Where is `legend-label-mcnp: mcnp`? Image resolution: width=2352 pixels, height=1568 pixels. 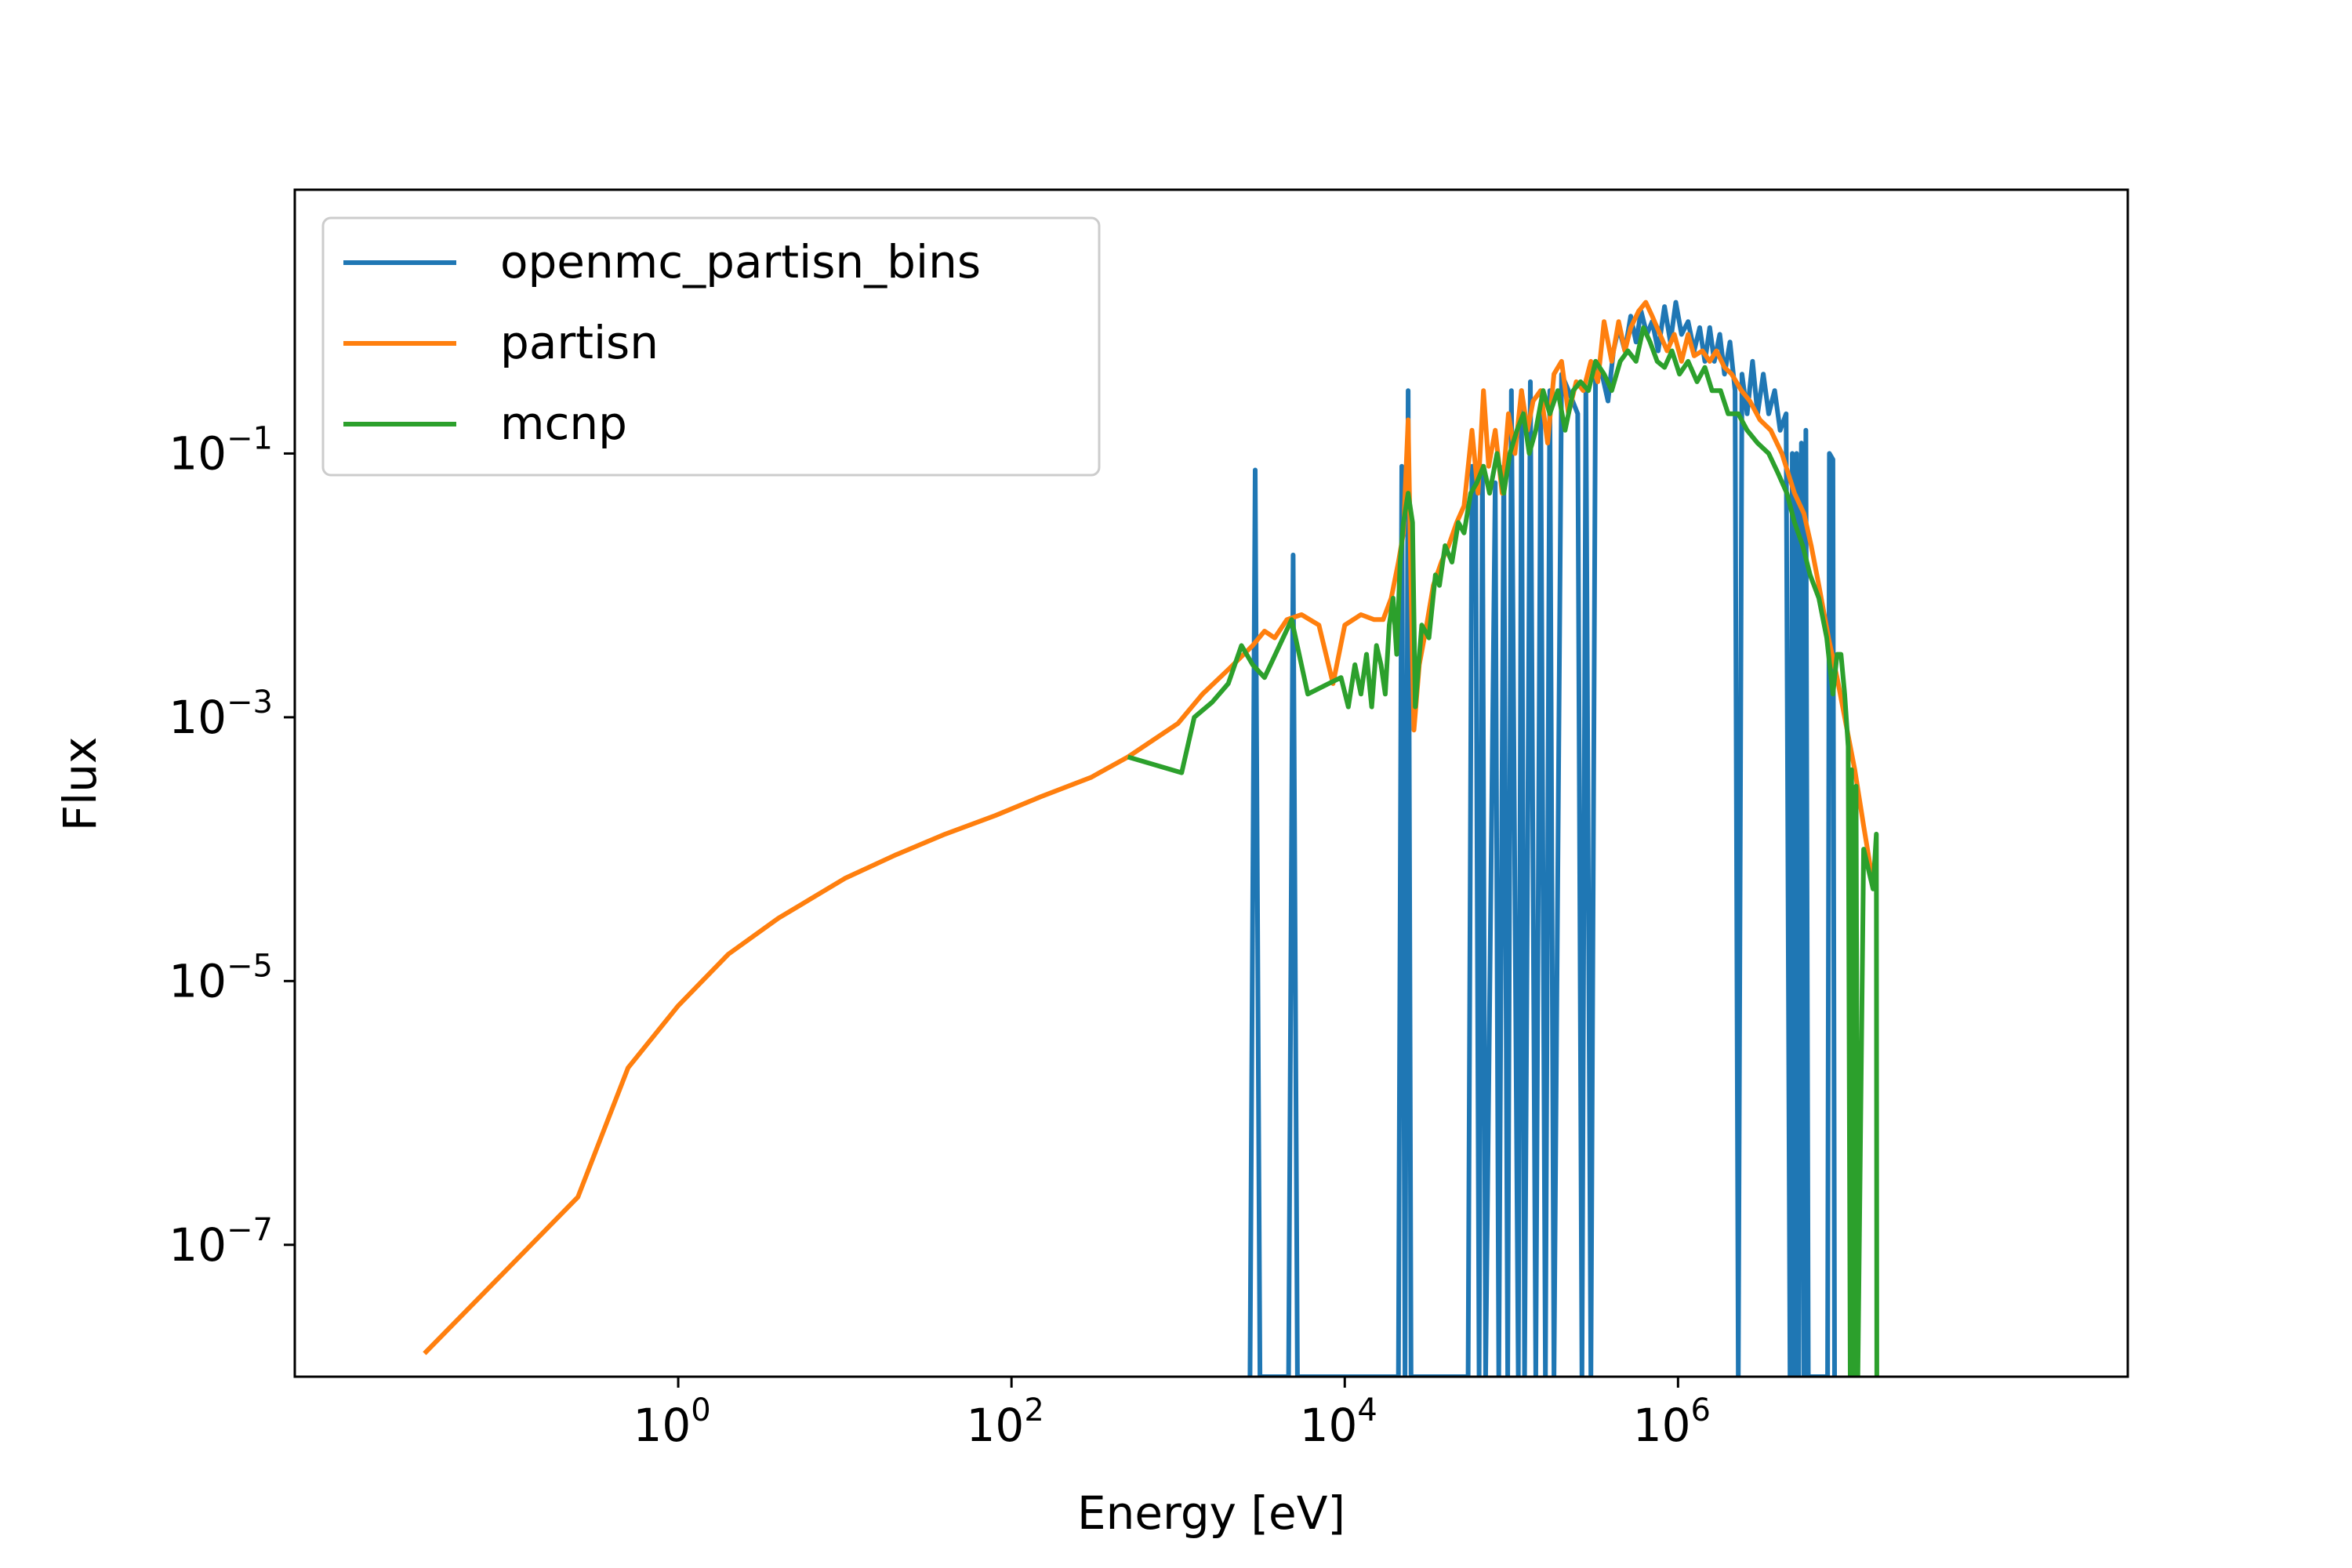
legend-label-mcnp: mcnp is located at coordinates (563, 424).